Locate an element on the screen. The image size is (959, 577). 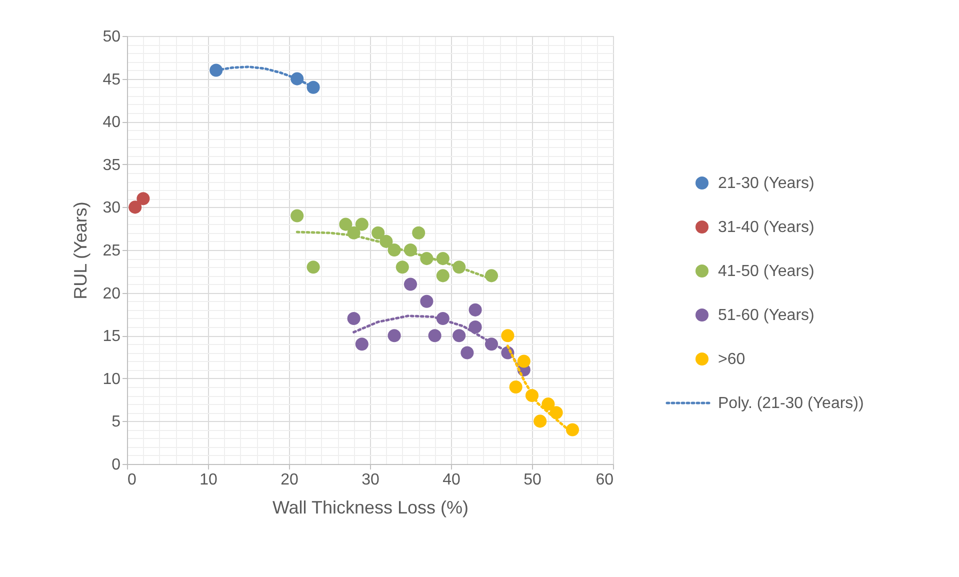
y-tick-label: 0 is located at coordinates (116, 465).